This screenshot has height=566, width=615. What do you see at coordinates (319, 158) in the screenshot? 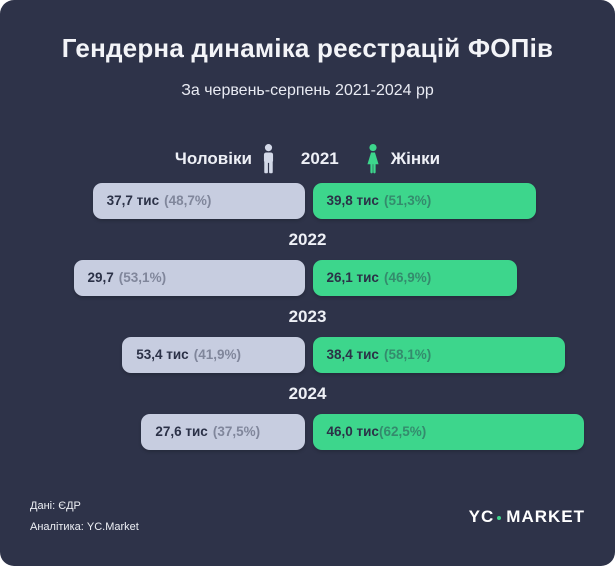
I see `year-label-2021: 2021` at bounding box center [319, 158].